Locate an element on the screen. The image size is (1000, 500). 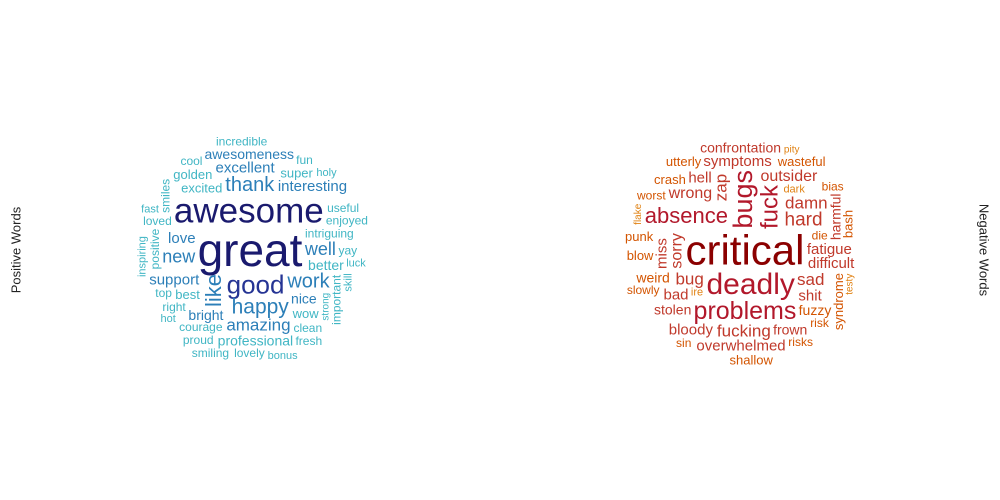
positive-word: excited is located at coordinates (201, 188).